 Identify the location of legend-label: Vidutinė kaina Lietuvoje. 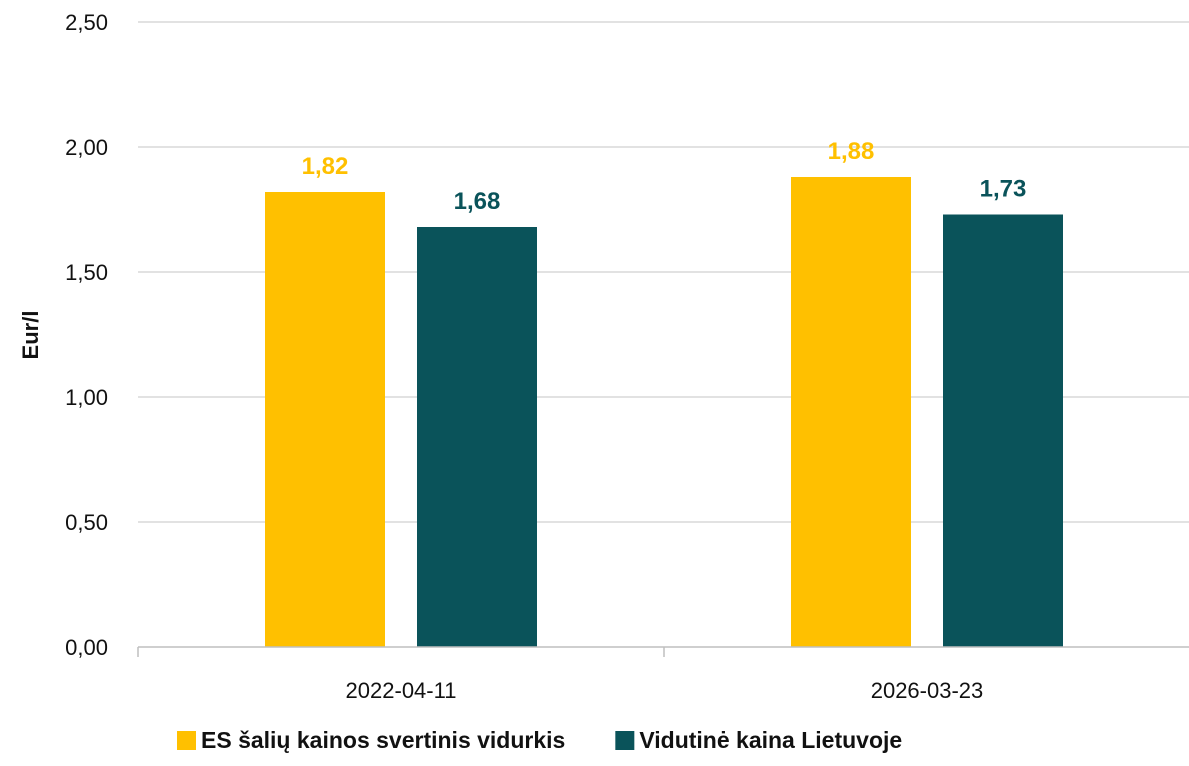
(770, 740).